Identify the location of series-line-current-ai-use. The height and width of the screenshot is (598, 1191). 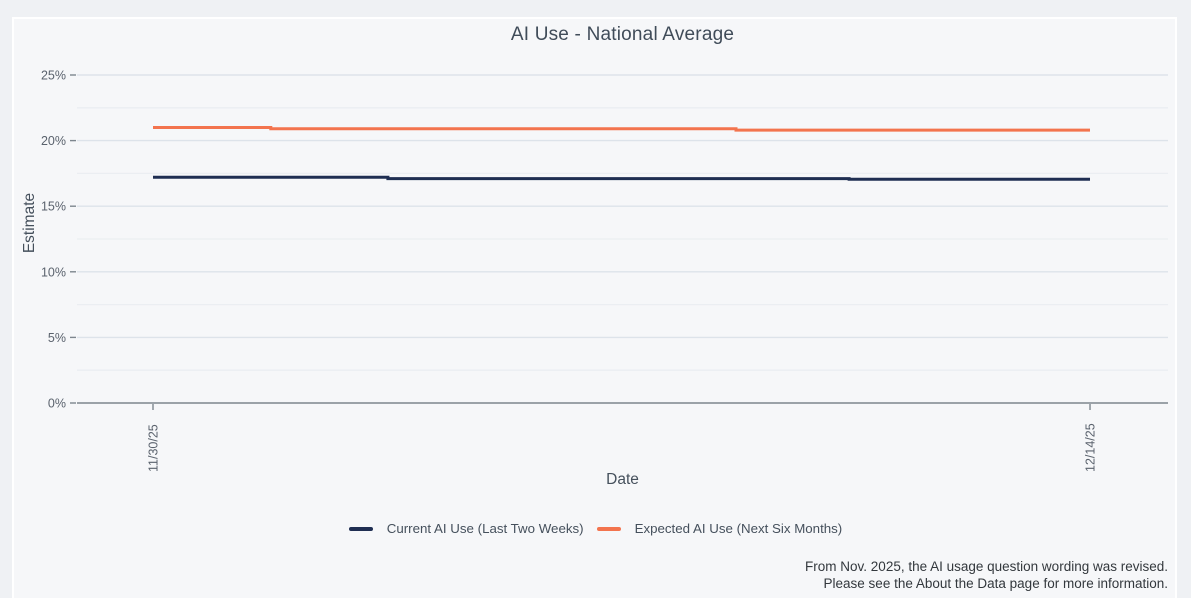
(621, 178).